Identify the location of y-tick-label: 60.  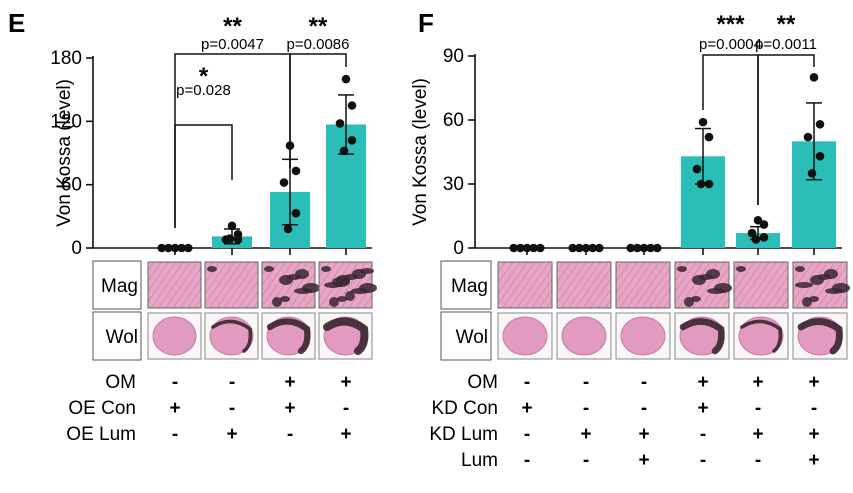
(453, 120).